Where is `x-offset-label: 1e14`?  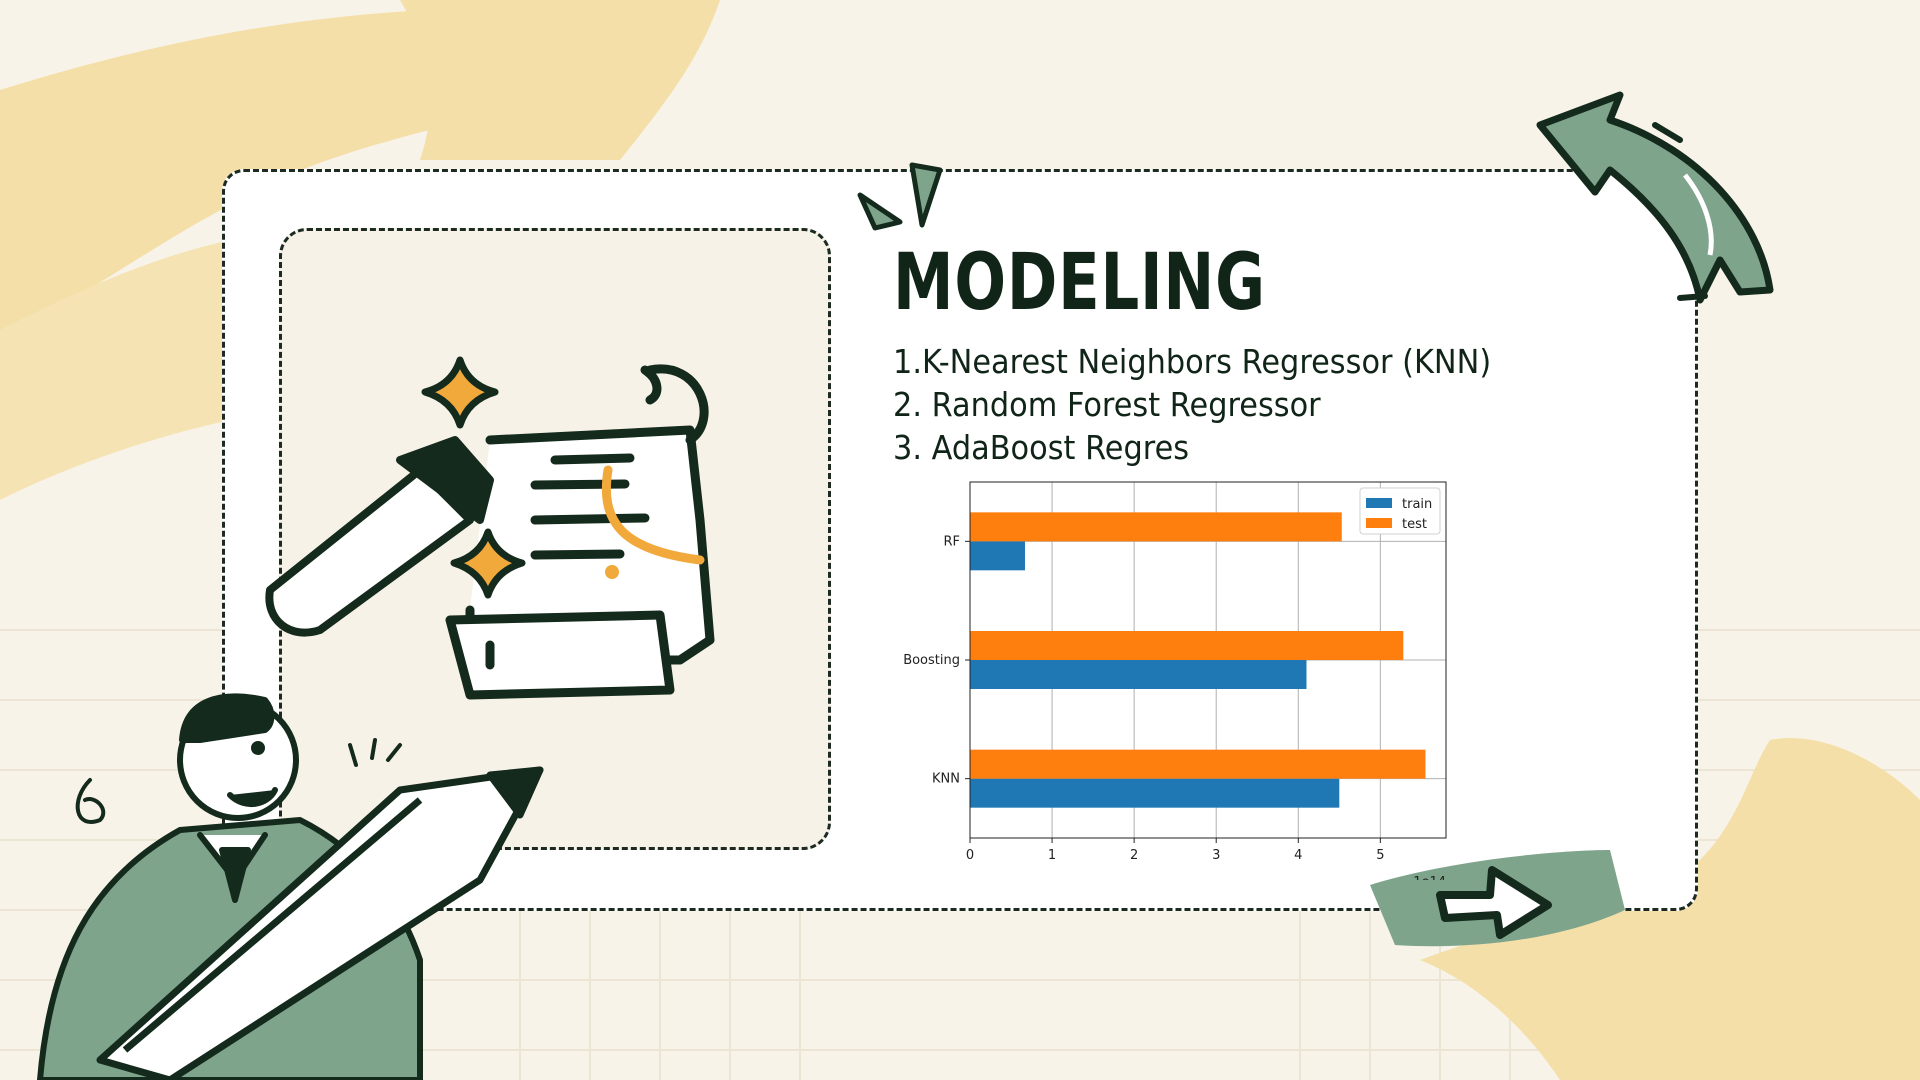 x-offset-label: 1e14 is located at coordinates (1429, 877).